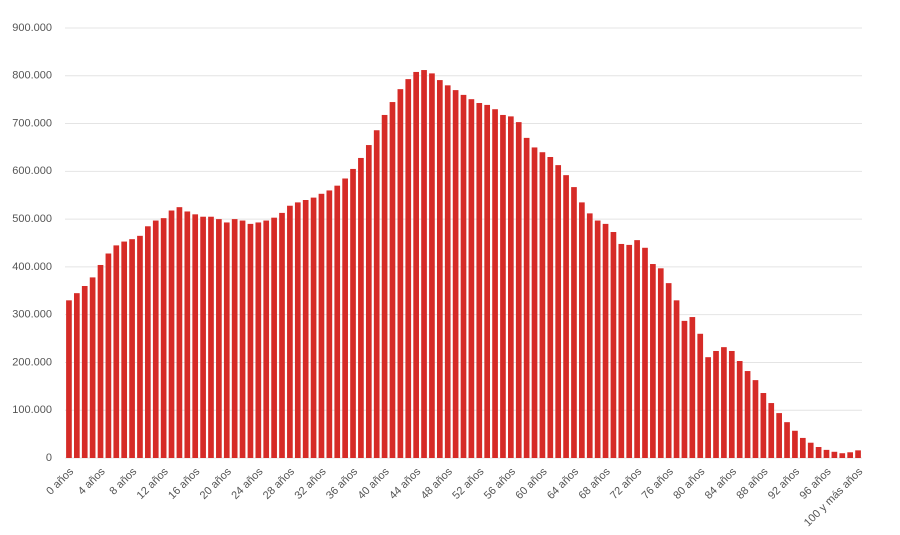 This screenshot has height=535, width=900. I want to click on y-tick-label: 0, so click(49, 458).